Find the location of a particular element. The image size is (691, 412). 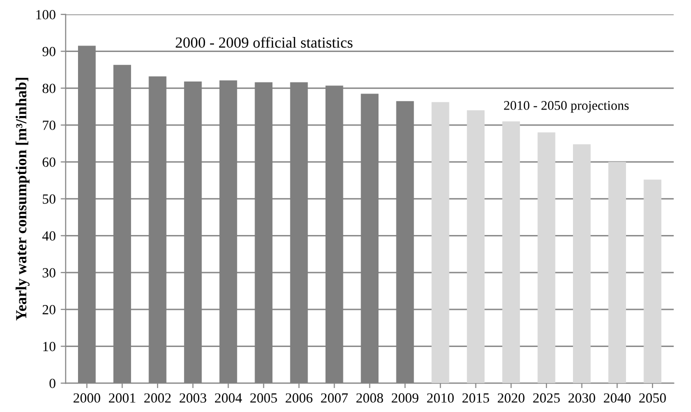

x-tick-label: 2004 is located at coordinates (228, 398).